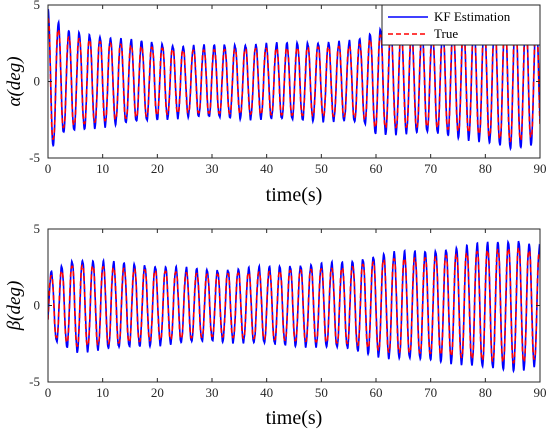  Describe the element at coordinates (37, 228) in the screenshot. I see `beta-y-tick-label: 5` at that location.